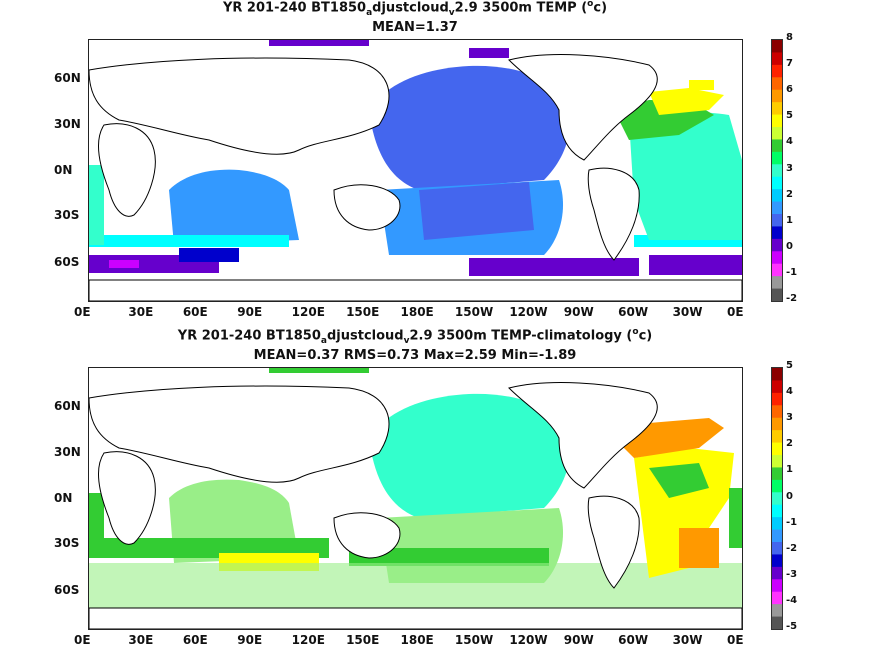  Describe the element at coordinates (67, 262) in the screenshot. I see `y-tick-label: 60S` at that location.